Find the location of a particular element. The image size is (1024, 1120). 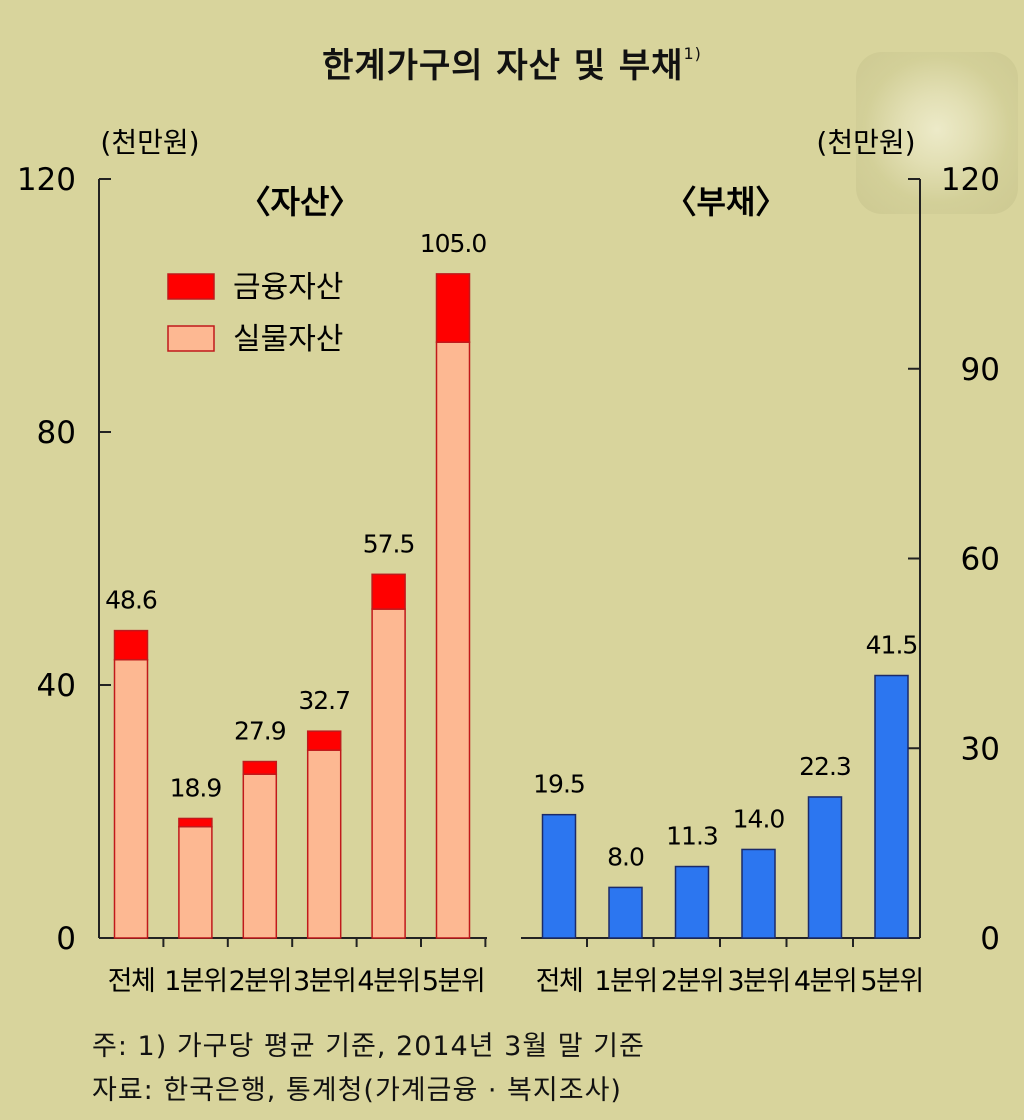

bar-실물자산-5분위 is located at coordinates (453, 640).